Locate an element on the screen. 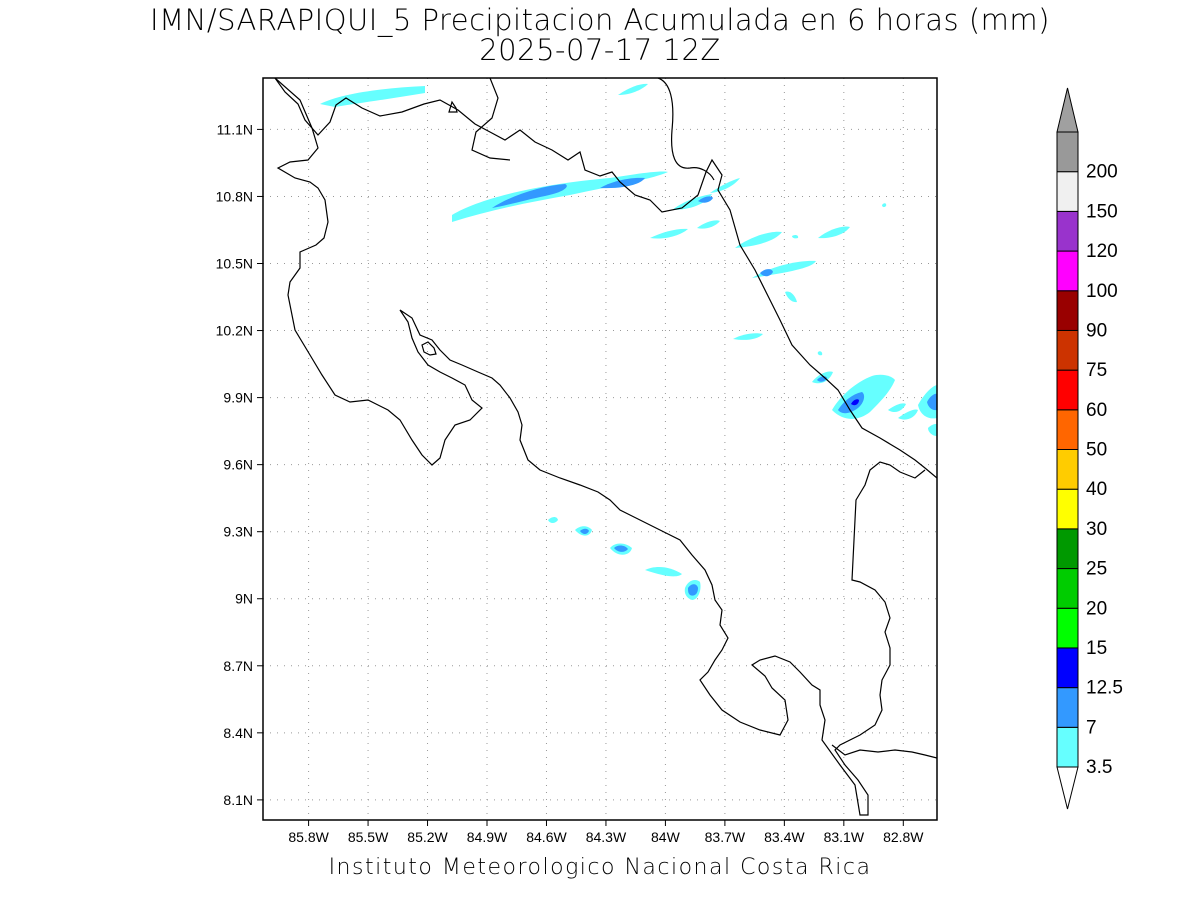 The height and width of the screenshot is (900, 1200). map-subtitle-datetime: 2025-07-17 12Z is located at coordinates (600, 50).